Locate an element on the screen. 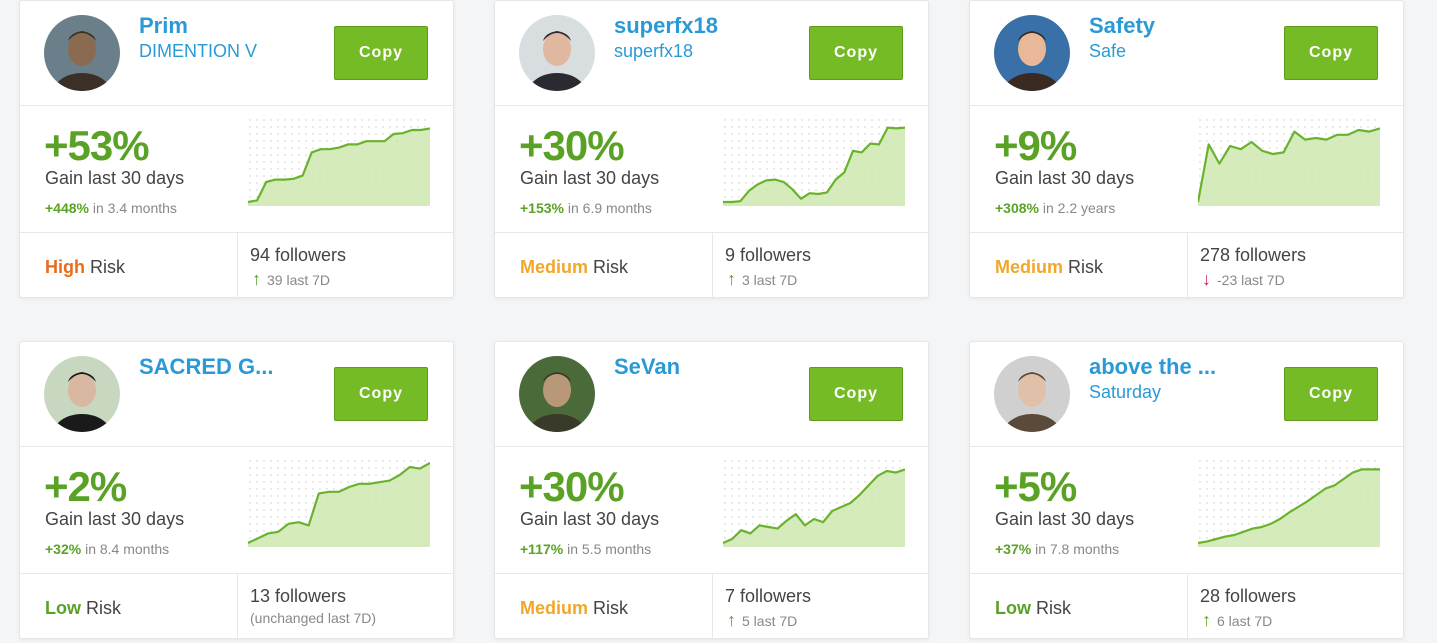 Image resolution: width=1437 pixels, height=643 pixels. trader-name: SeVan is located at coordinates (647, 366).